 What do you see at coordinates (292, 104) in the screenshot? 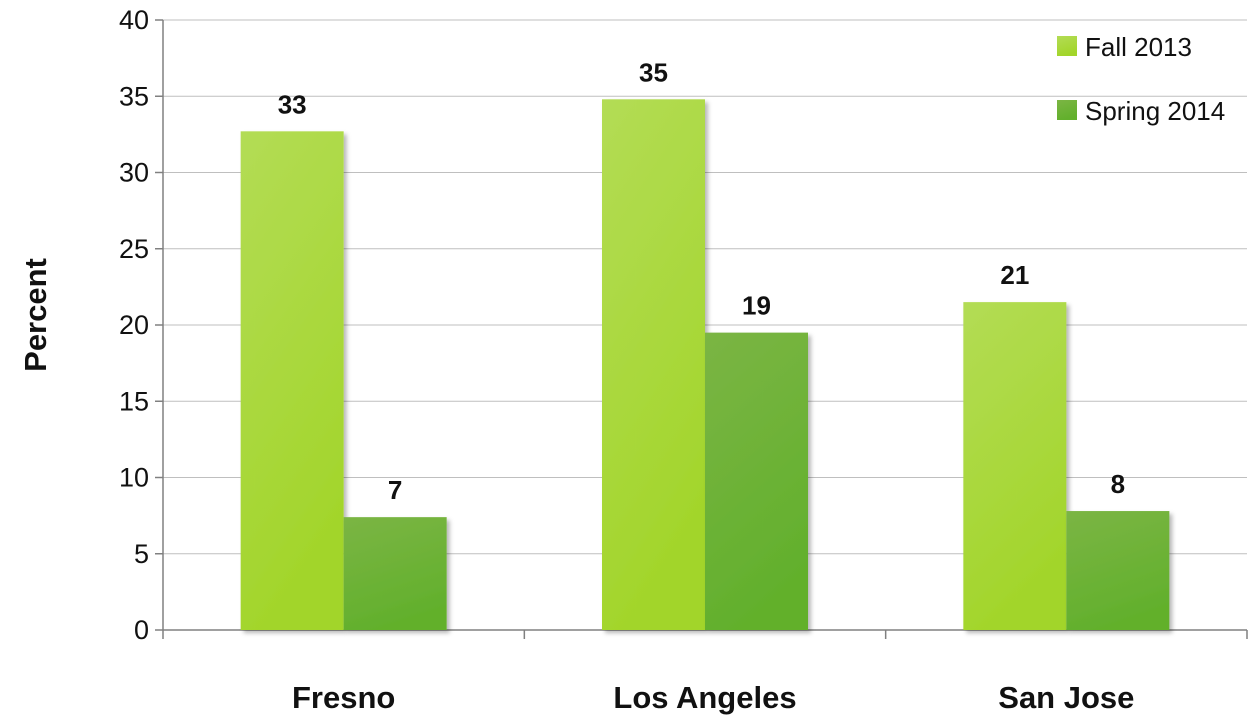
I see `data-label: 33` at bounding box center [292, 104].